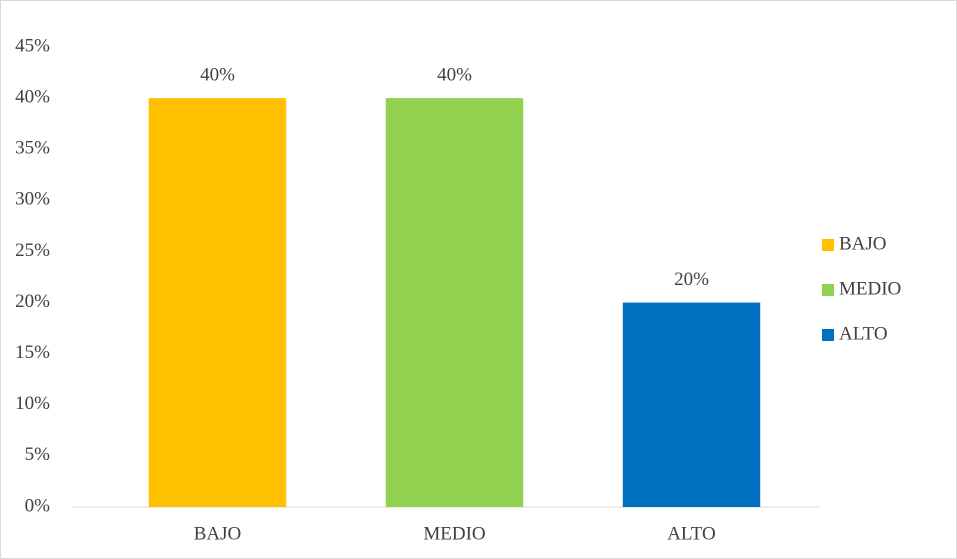 This screenshot has height=559, width=957. Describe the element at coordinates (32, 96) in the screenshot. I see `y-tick-label: 40%` at that location.